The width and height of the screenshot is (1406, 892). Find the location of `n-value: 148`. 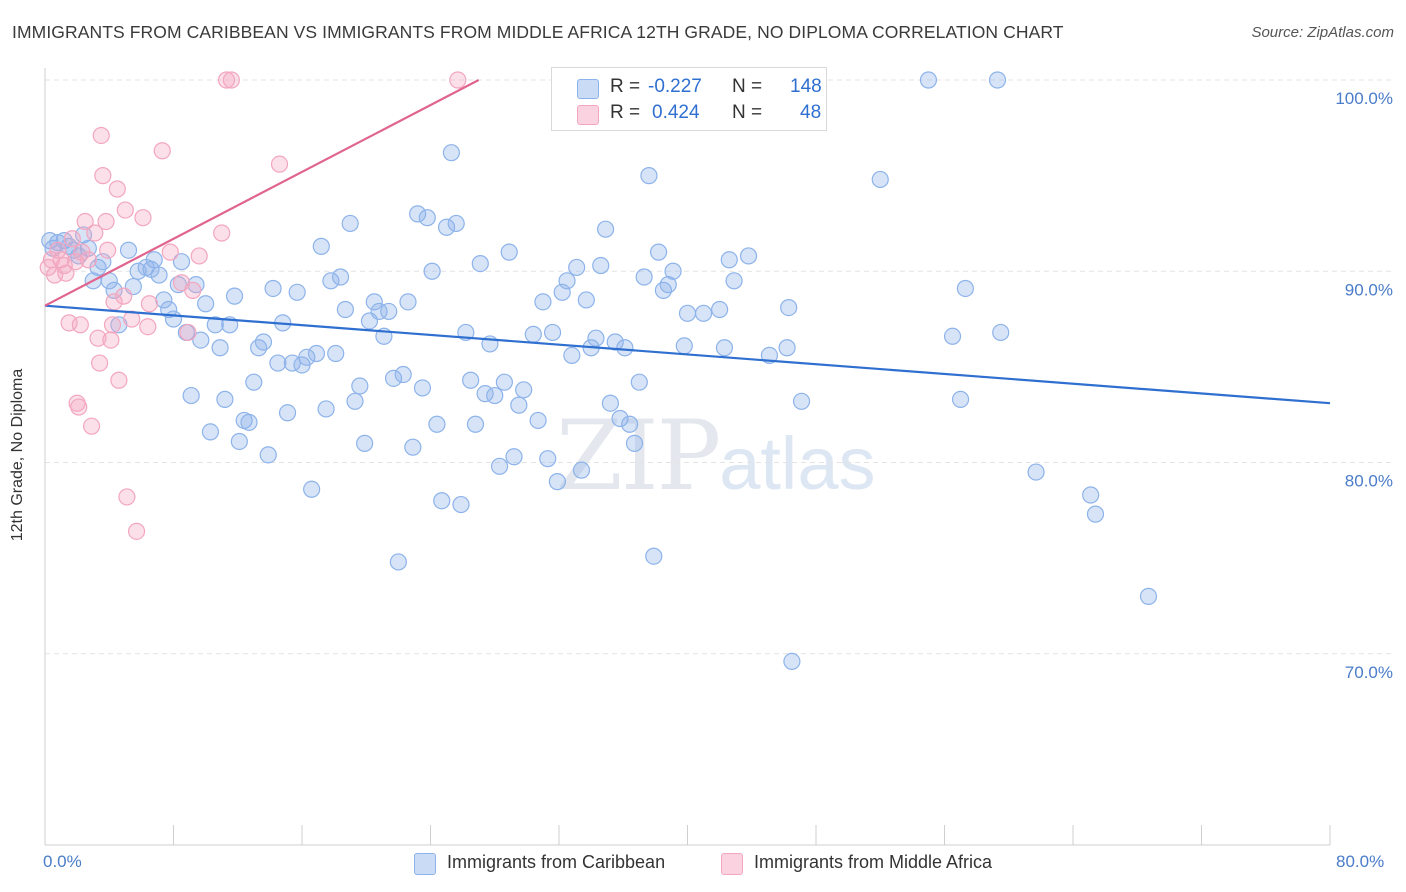

n-value: 148 is located at coordinates (806, 86).